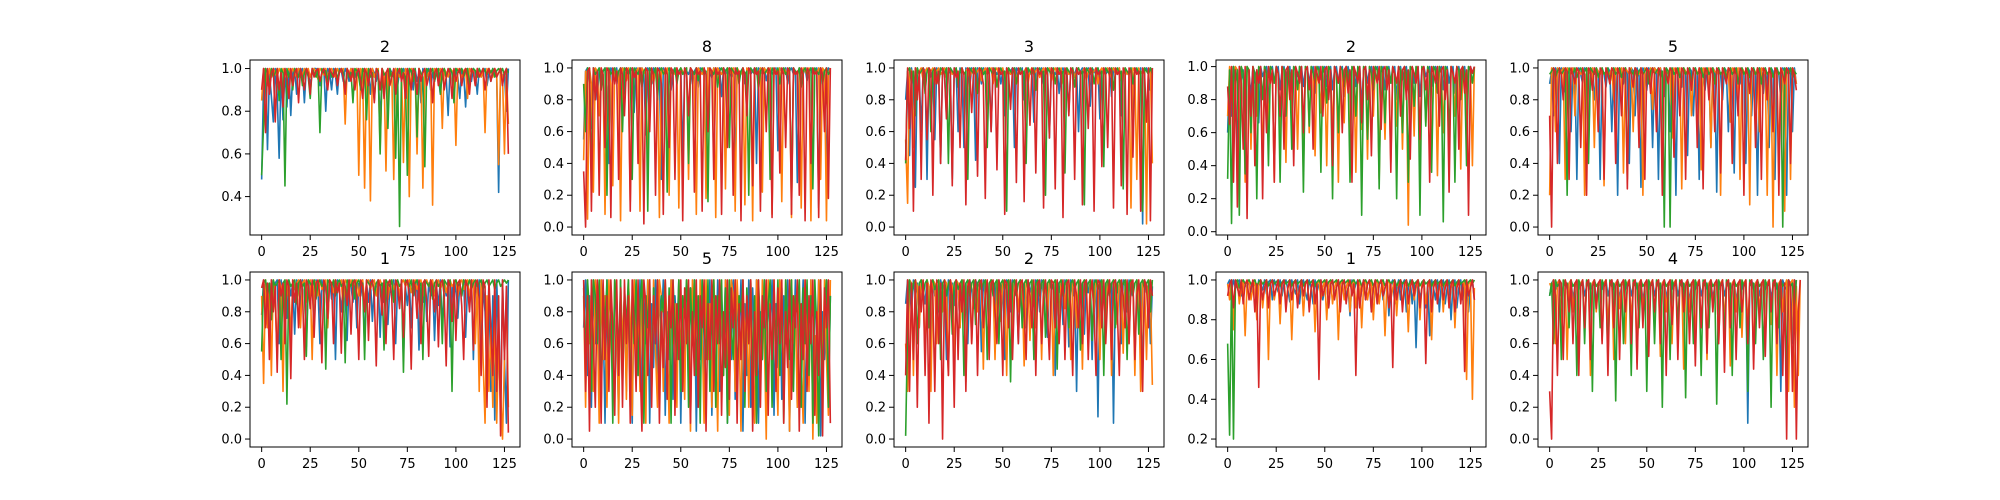  I want to click on subplot-6: 0 25 50 75 100 125 0.0 0.2 0.4 0.6 0.8 1.0 1, so click(371, 360).